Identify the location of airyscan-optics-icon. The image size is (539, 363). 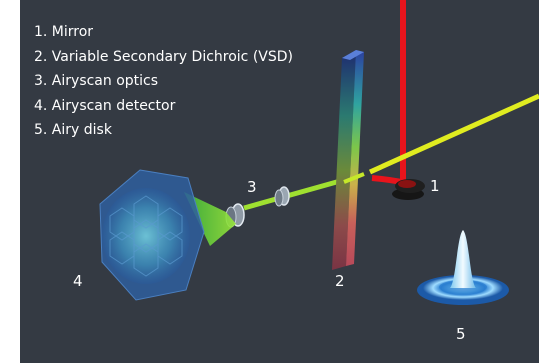
(257, 207).